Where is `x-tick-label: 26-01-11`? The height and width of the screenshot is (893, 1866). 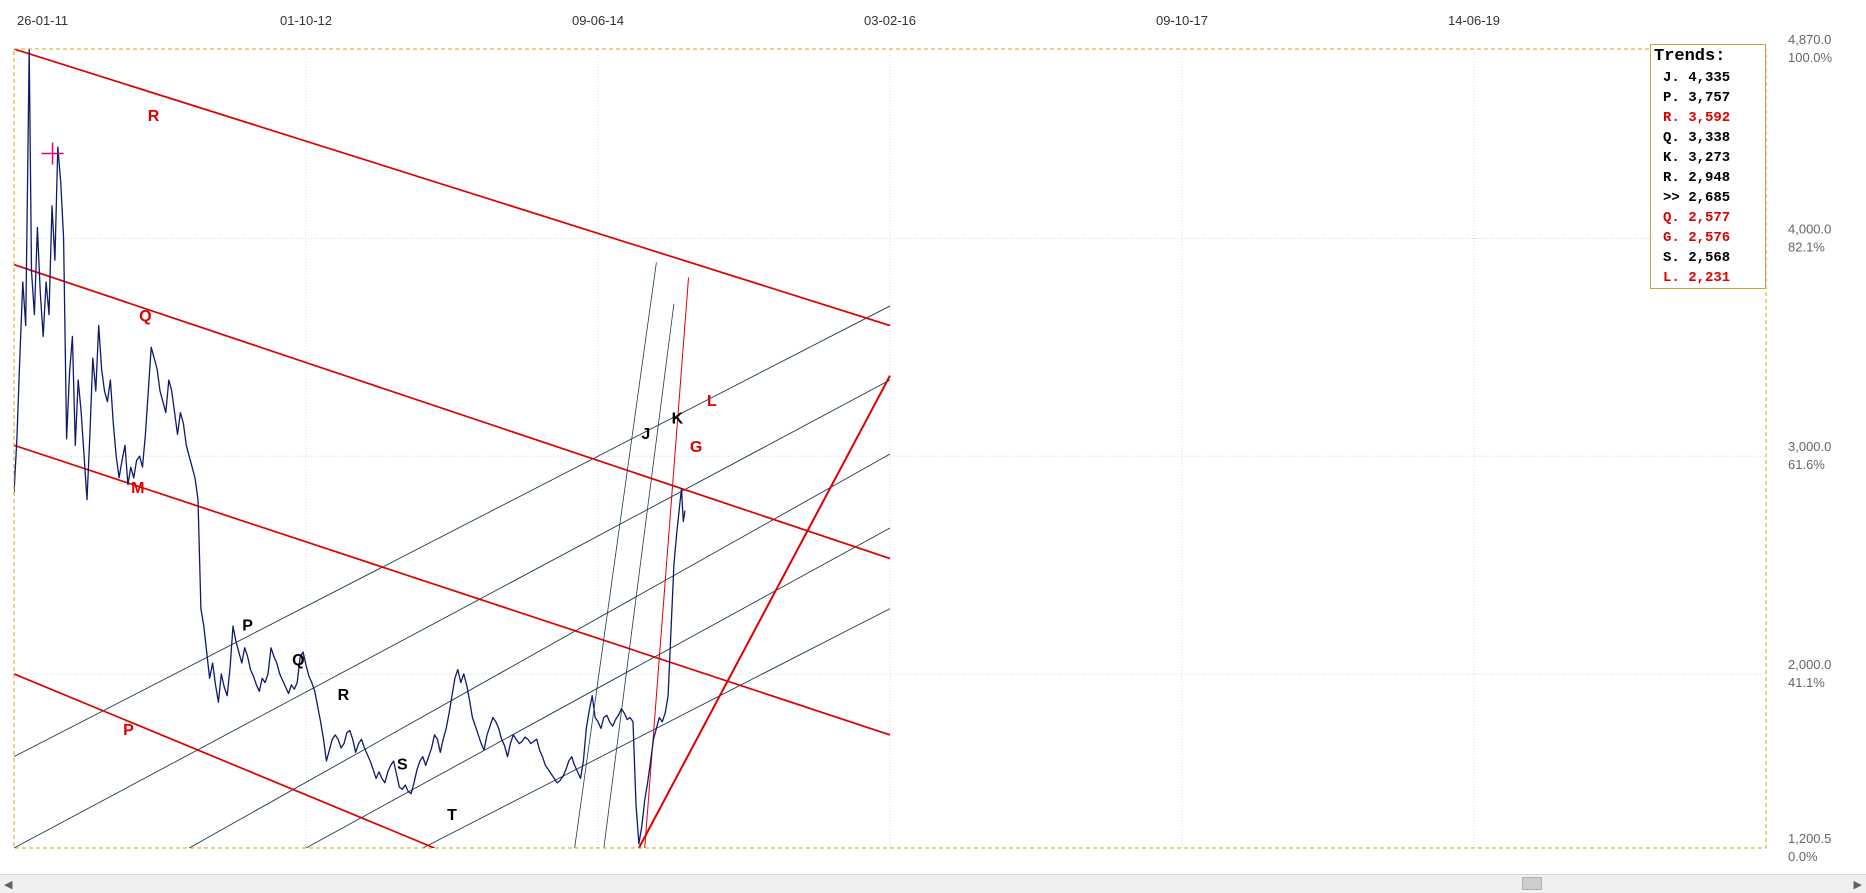 x-tick-label: 26-01-11 is located at coordinates (42, 20).